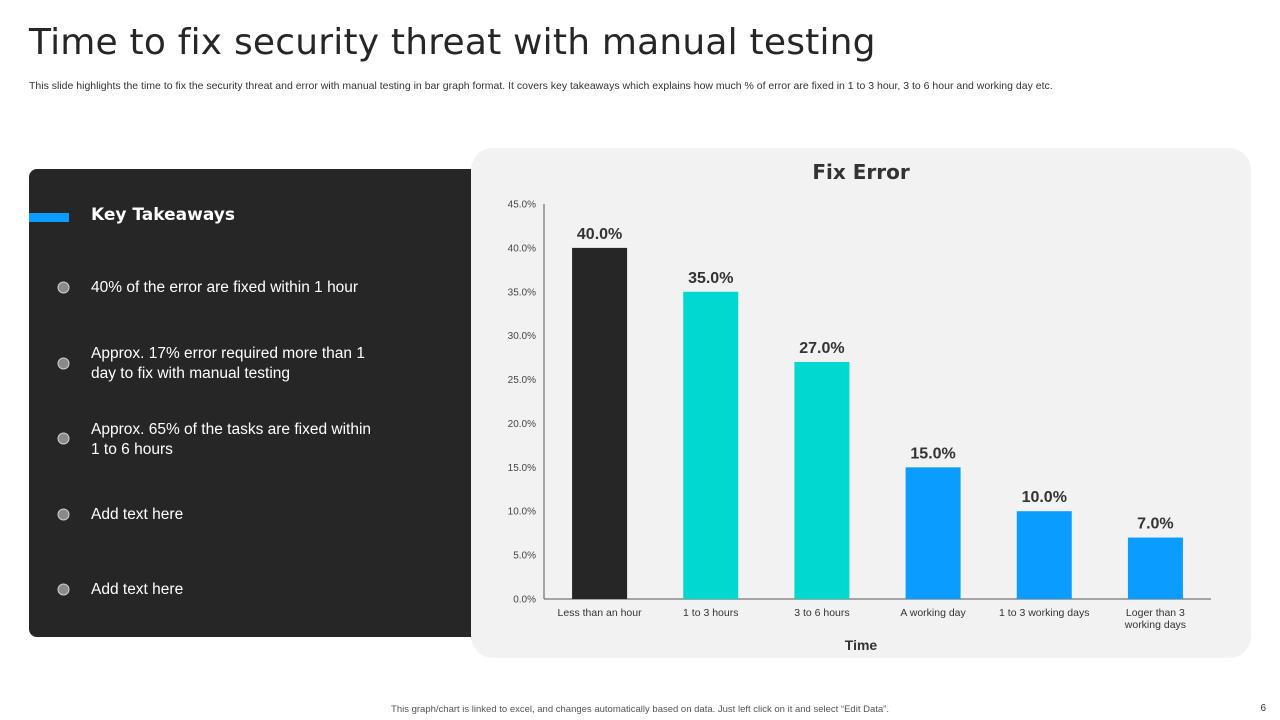 Image resolution: width=1280 pixels, height=720 pixels. What do you see at coordinates (522, 292) in the screenshot?
I see `y-tick-label: 35.0%` at bounding box center [522, 292].